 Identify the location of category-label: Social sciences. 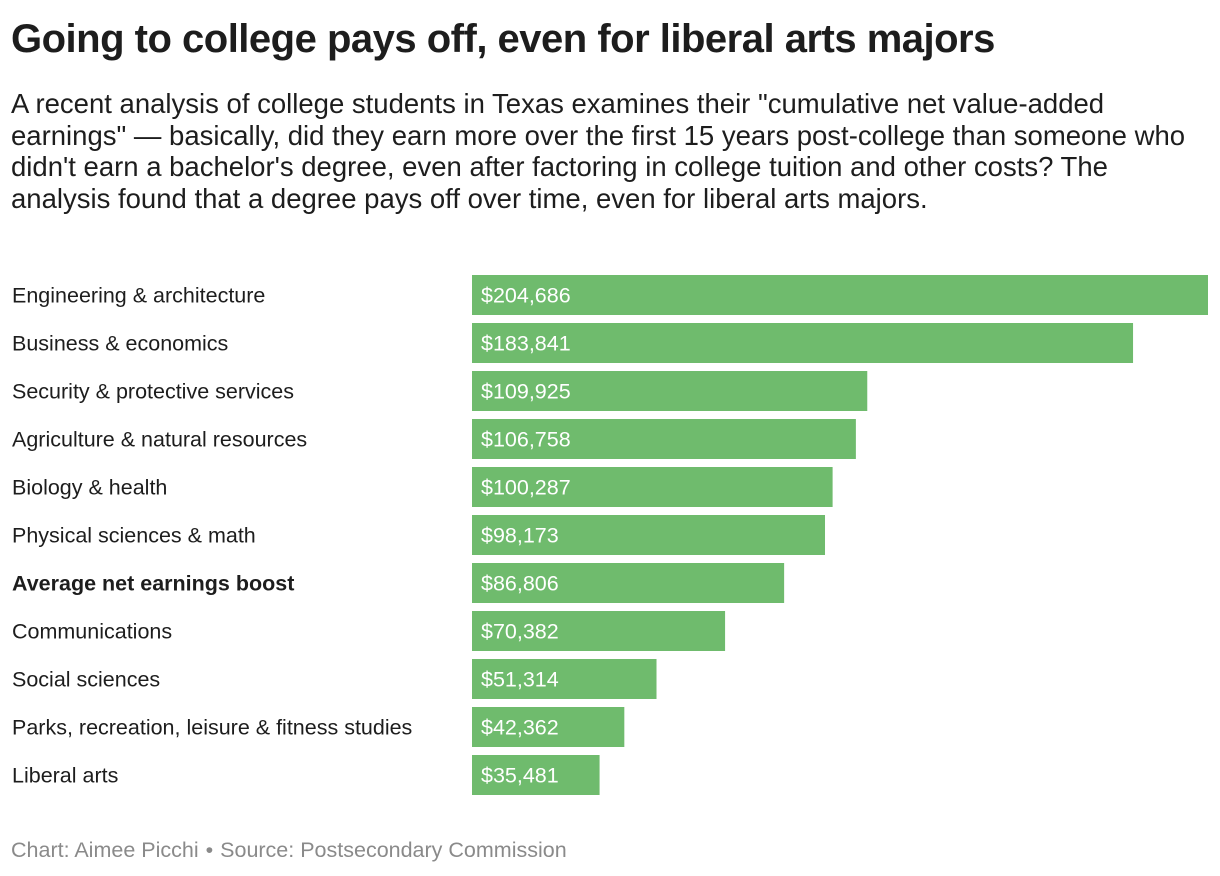
(86, 680).